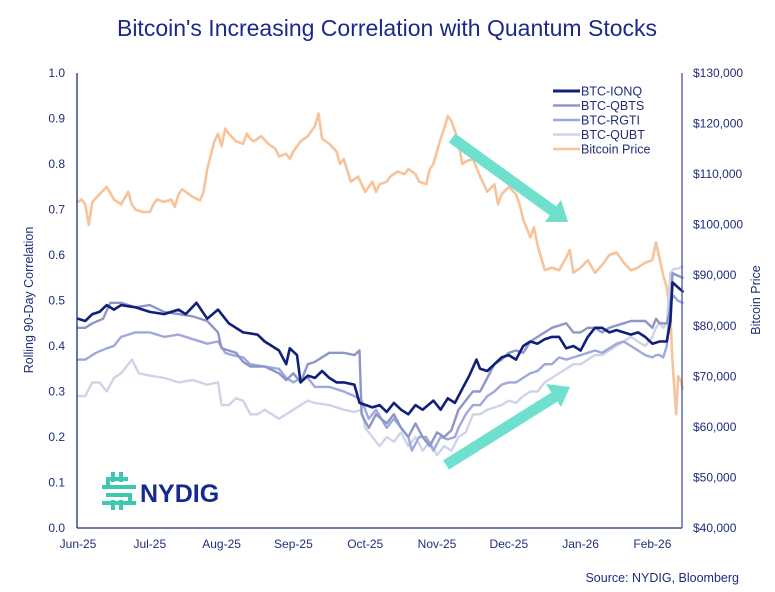 Image resolution: width=775 pixels, height=592 pixels. Describe the element at coordinates (149, 544) in the screenshot. I see `x-tick-label: Jul-25` at that location.